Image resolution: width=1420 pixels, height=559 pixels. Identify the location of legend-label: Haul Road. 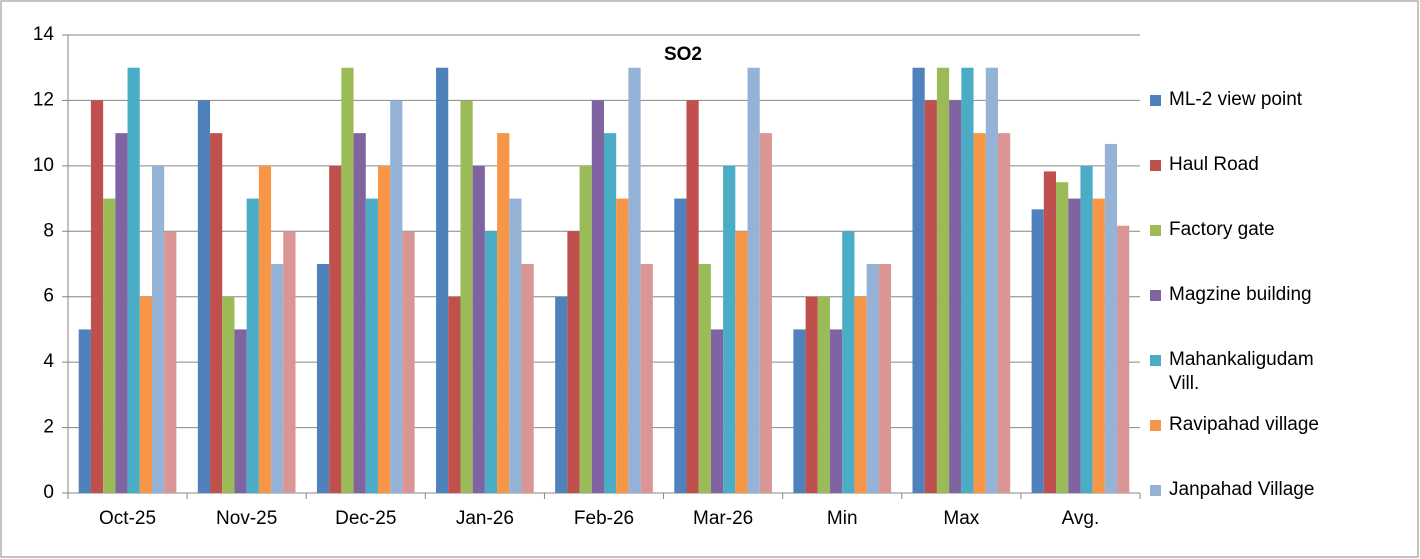
(1214, 164).